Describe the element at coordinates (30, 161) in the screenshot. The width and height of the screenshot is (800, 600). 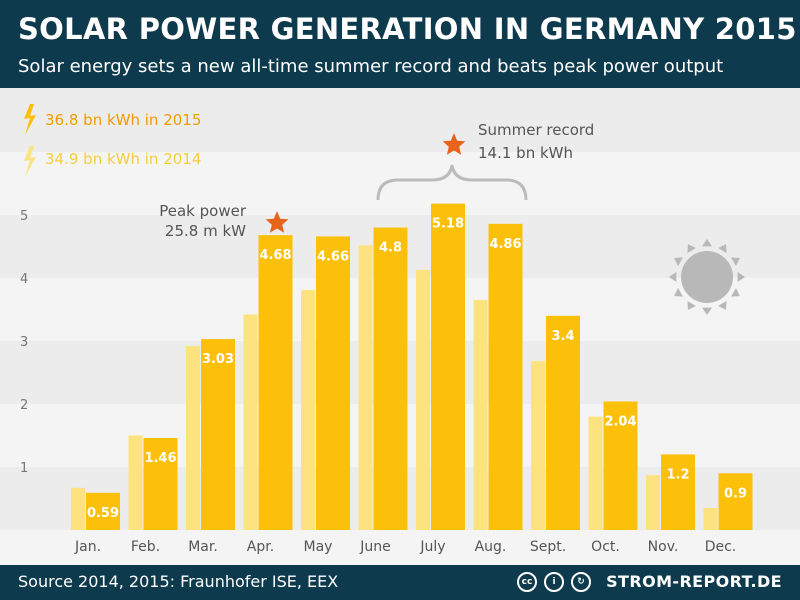
I see `lightning-2014-icon` at that location.